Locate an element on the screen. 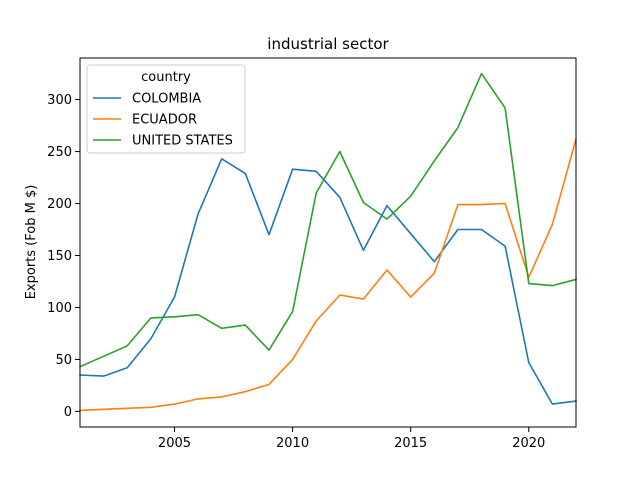 This screenshot has width=640, height=480. x-tick-label: 2010 is located at coordinates (292, 443).